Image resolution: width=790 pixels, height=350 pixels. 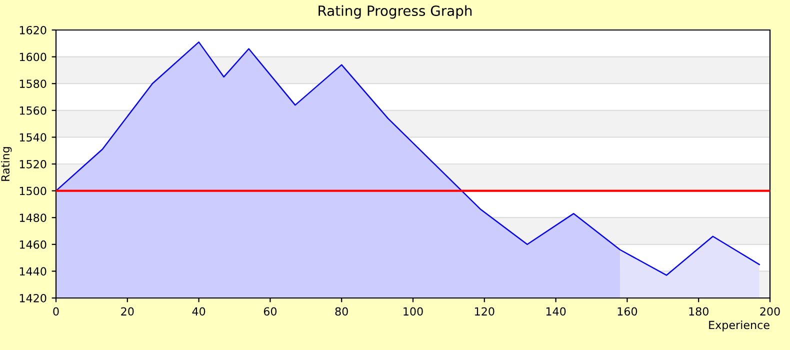 What do you see at coordinates (33, 244) in the screenshot?
I see `y-tick-label: 1460` at bounding box center [33, 244].